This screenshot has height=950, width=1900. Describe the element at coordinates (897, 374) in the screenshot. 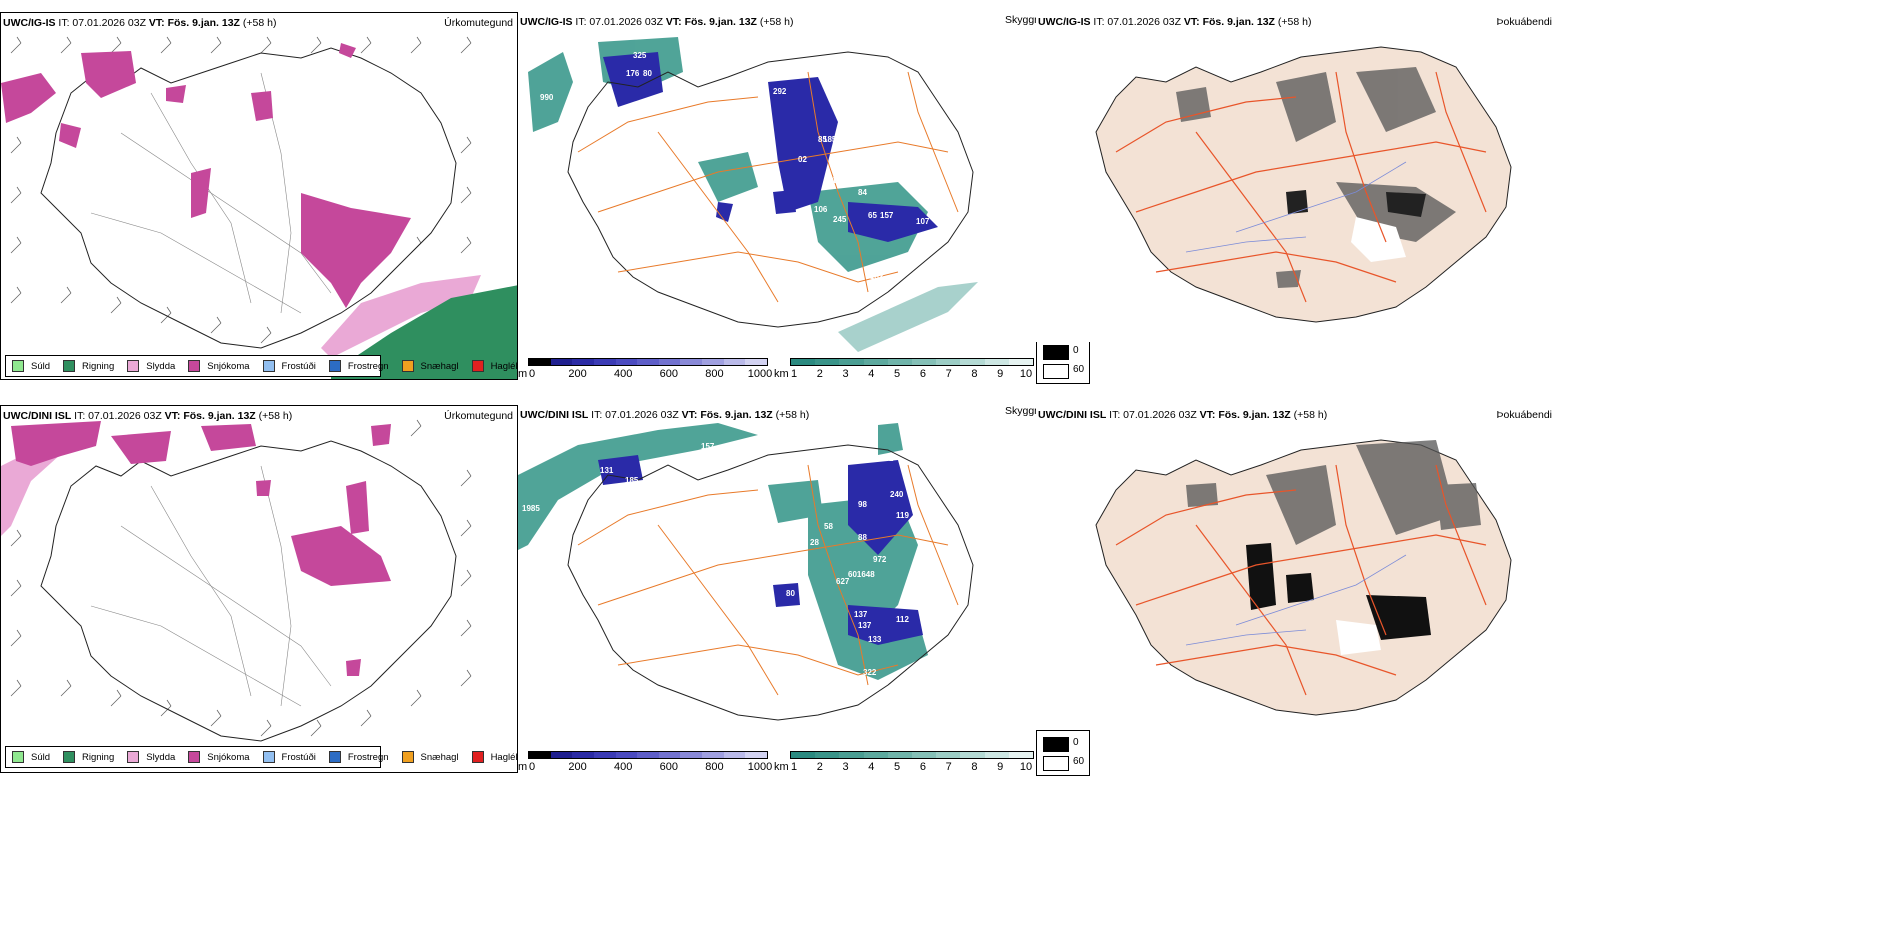

I see `colorbar-tick-label: 5` at that location.